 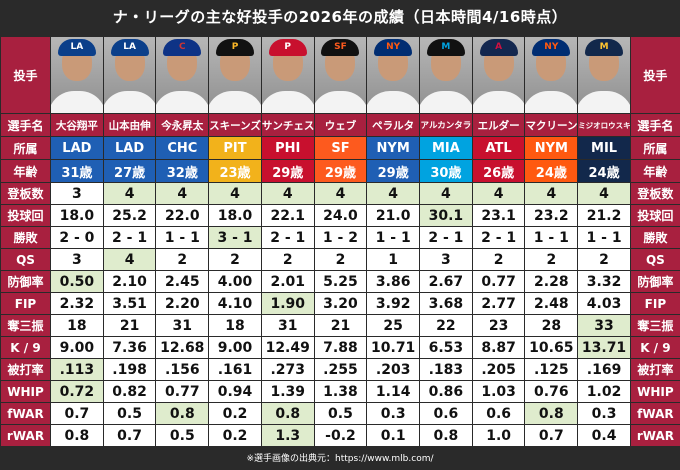 I want to click on player-photo: SF, so click(x=340, y=75).